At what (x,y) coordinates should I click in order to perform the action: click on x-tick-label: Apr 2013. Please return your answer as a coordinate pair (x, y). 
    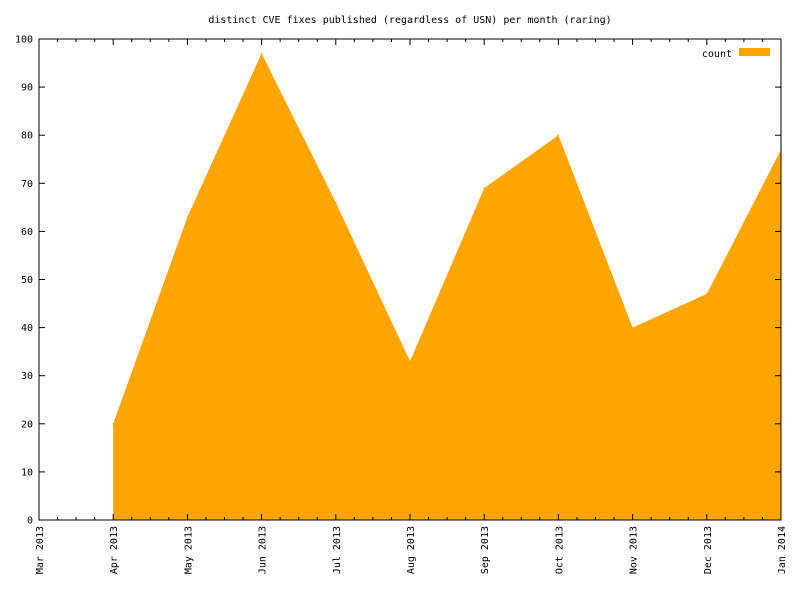
    Looking at the image, I should click on (114, 550).